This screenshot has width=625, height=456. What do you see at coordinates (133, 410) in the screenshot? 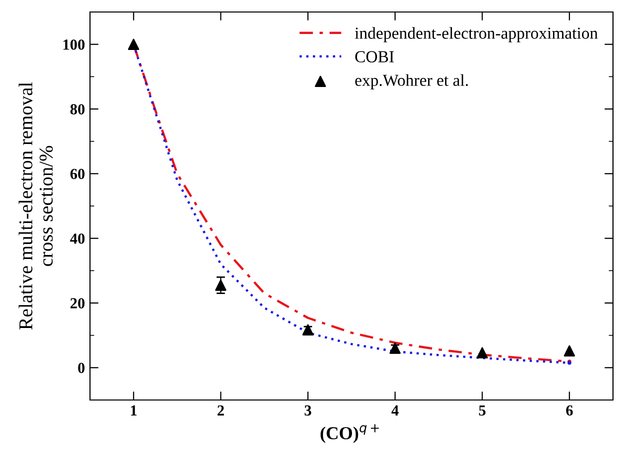
I see `x-tick-label: 1` at bounding box center [133, 410].